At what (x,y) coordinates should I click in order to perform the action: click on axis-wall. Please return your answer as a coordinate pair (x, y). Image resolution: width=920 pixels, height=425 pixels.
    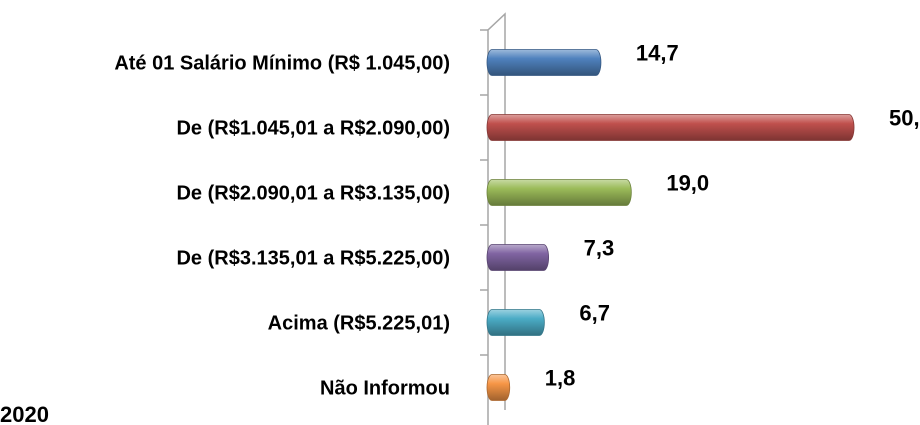
    Looking at the image, I should click on (496, 218).